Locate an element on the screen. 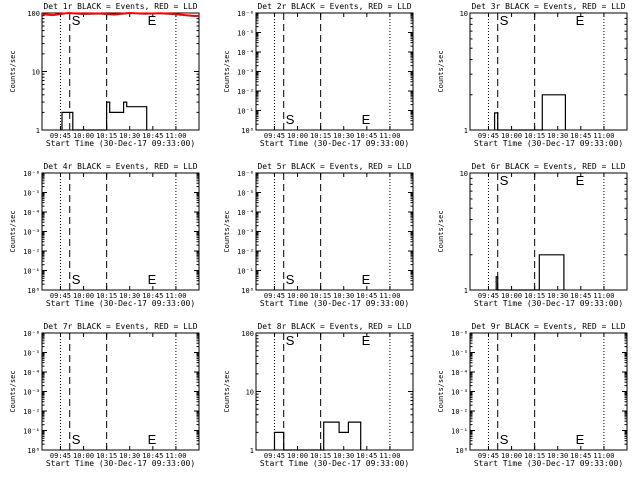 This screenshot has width=640, height=480. panel-title: Det 7r BLACK = Events, RED = LLD is located at coordinates (120, 326).